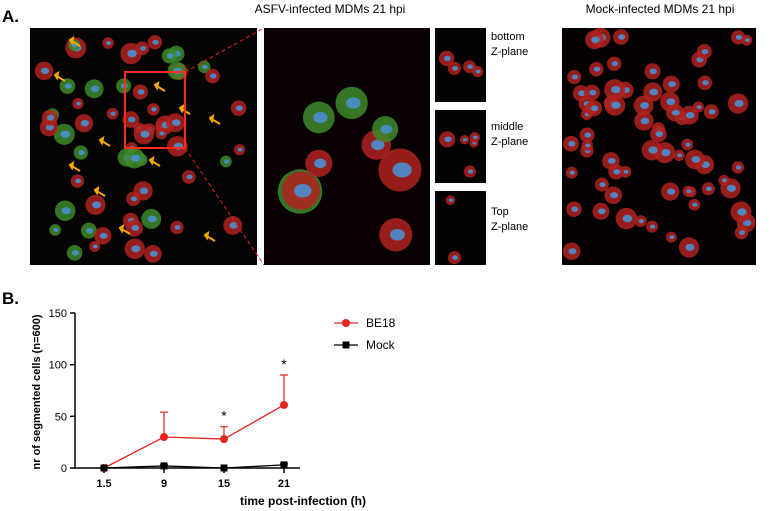 Image resolution: width=784 pixels, height=511 pixels. I want to click on x-tick-label: 15, so click(224, 484).